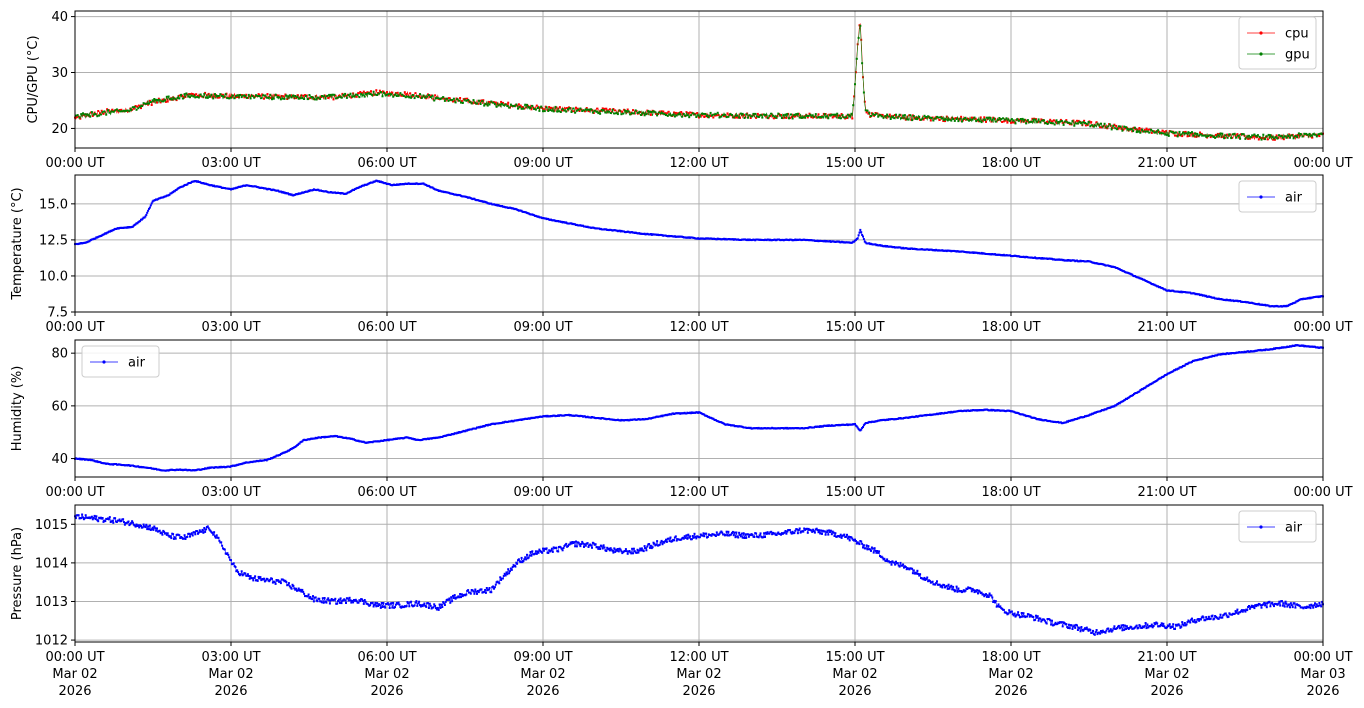 The width and height of the screenshot is (1364, 708). What do you see at coordinates (230, 327) in the screenshot?
I see `x-tick-label: 03:00 UT` at bounding box center [230, 327].